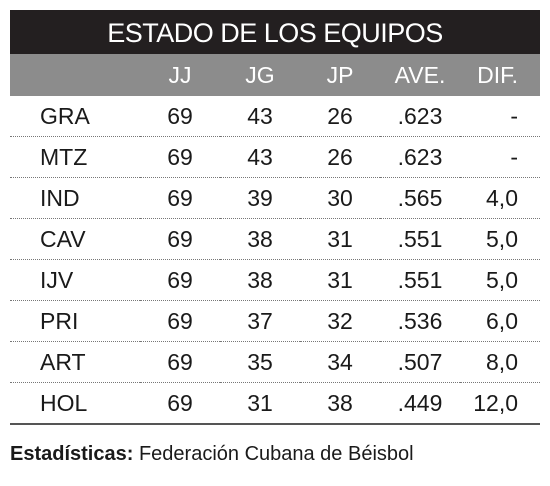 This screenshot has height=486, width=550. What do you see at coordinates (72, 454) in the screenshot?
I see `source-label: Estadísticas:` at bounding box center [72, 454].